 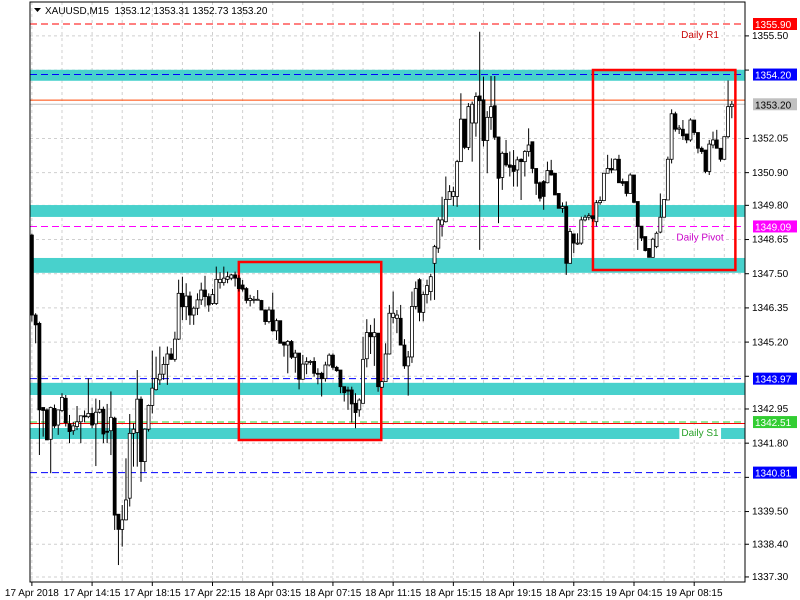 I want to click on x-tick-label: 17 Apr 2018, so click(x=32, y=594).